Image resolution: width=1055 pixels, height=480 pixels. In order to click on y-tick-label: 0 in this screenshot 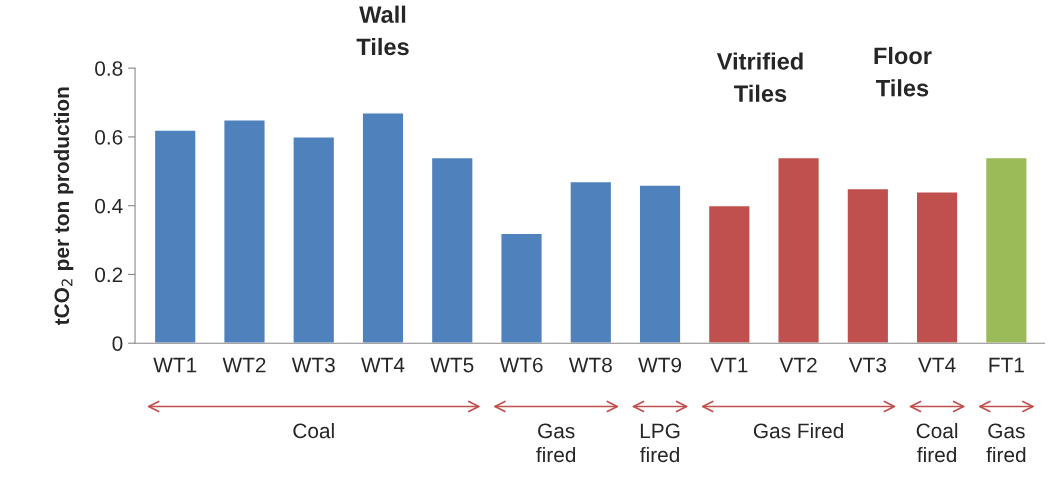, I will do `click(117, 343)`.